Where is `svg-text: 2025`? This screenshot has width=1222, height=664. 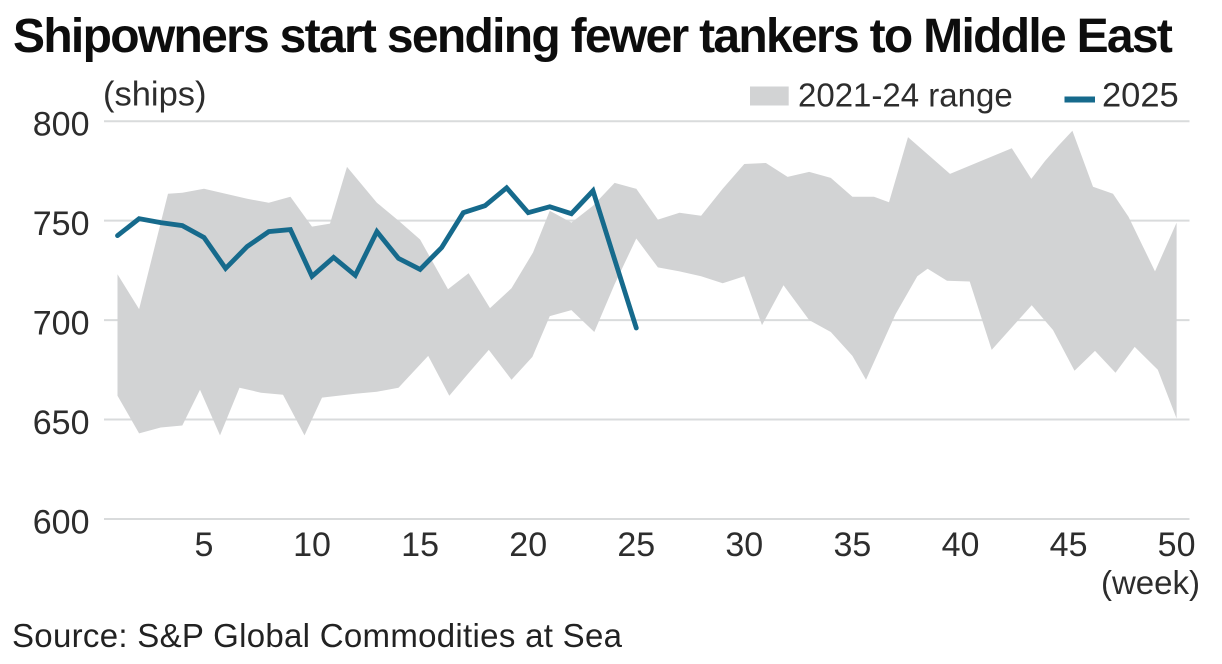 svg-text: 2025 is located at coordinates (1140, 95).